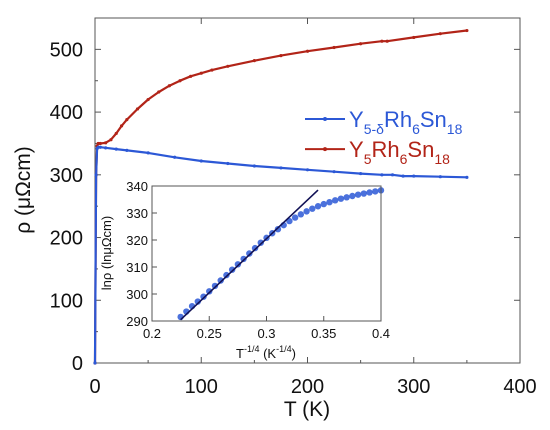  What do you see at coordinates (356, 119) in the screenshot?
I see `legend-formula-element: Y` at bounding box center [356, 119].